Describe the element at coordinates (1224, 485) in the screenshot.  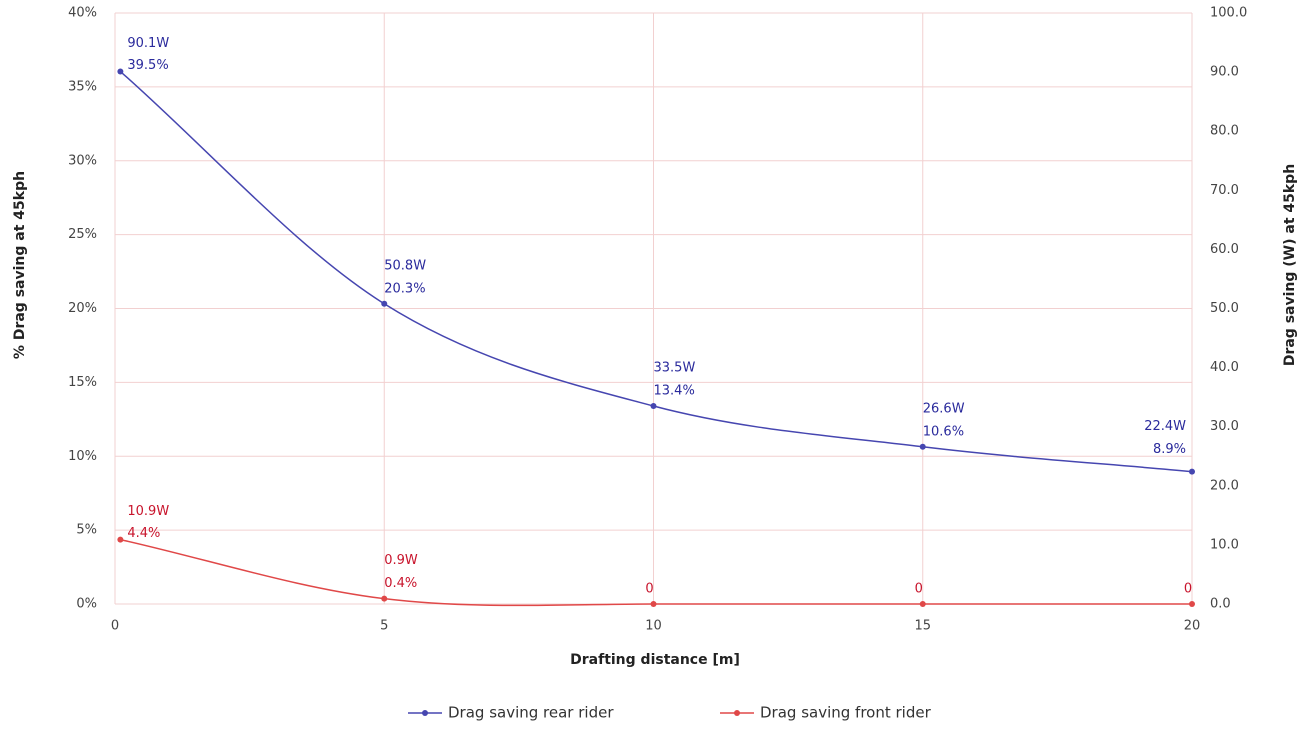
I see `y2-tick-label: 20.0` at that location.